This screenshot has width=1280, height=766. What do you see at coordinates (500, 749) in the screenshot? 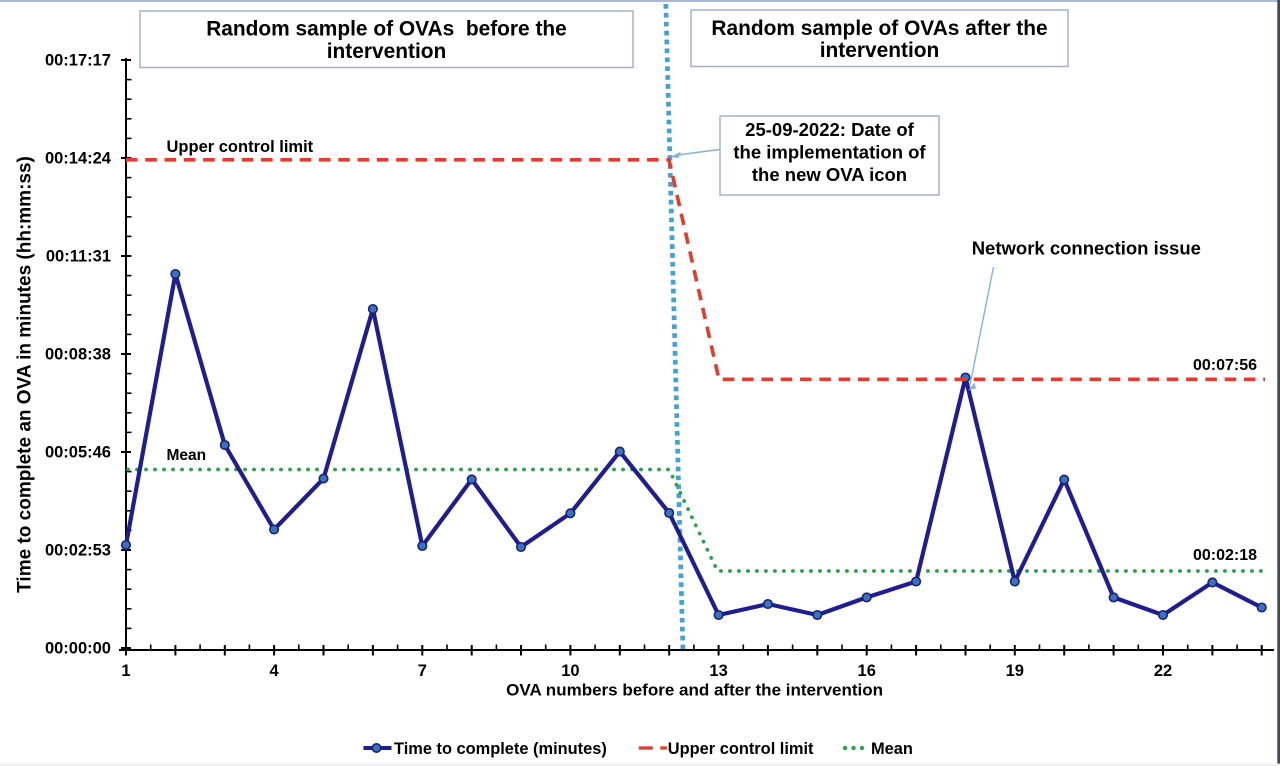
I see `svg-text: Time to complete (minutes)` at bounding box center [500, 749].